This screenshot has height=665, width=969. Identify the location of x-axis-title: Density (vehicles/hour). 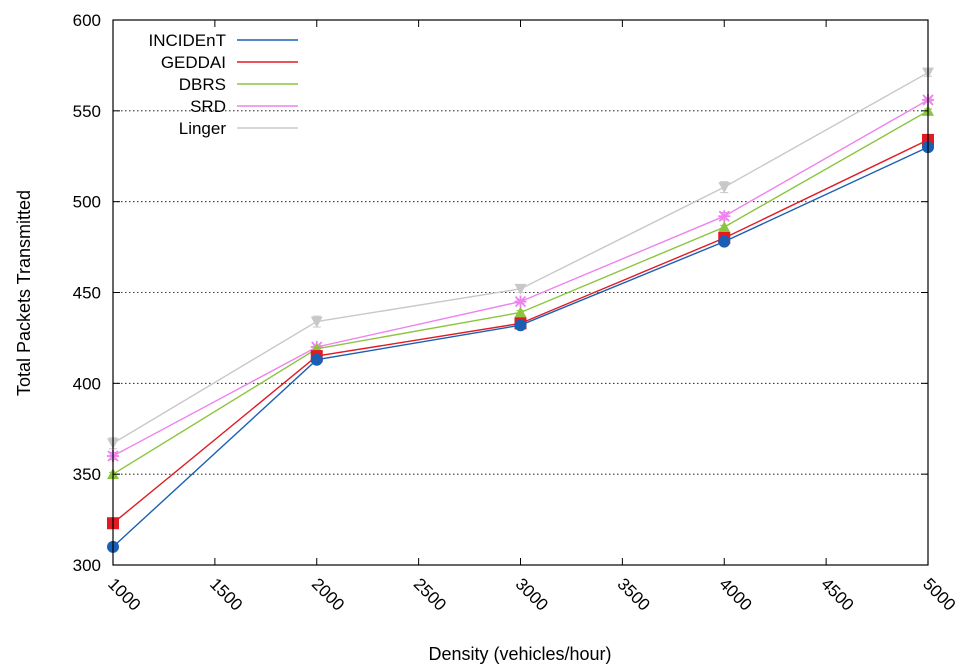
(519, 654).